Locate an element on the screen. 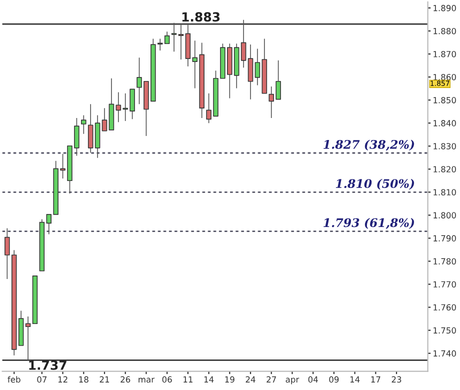 This screenshot has width=460, height=390. x-tick-label: 17 is located at coordinates (375, 379).